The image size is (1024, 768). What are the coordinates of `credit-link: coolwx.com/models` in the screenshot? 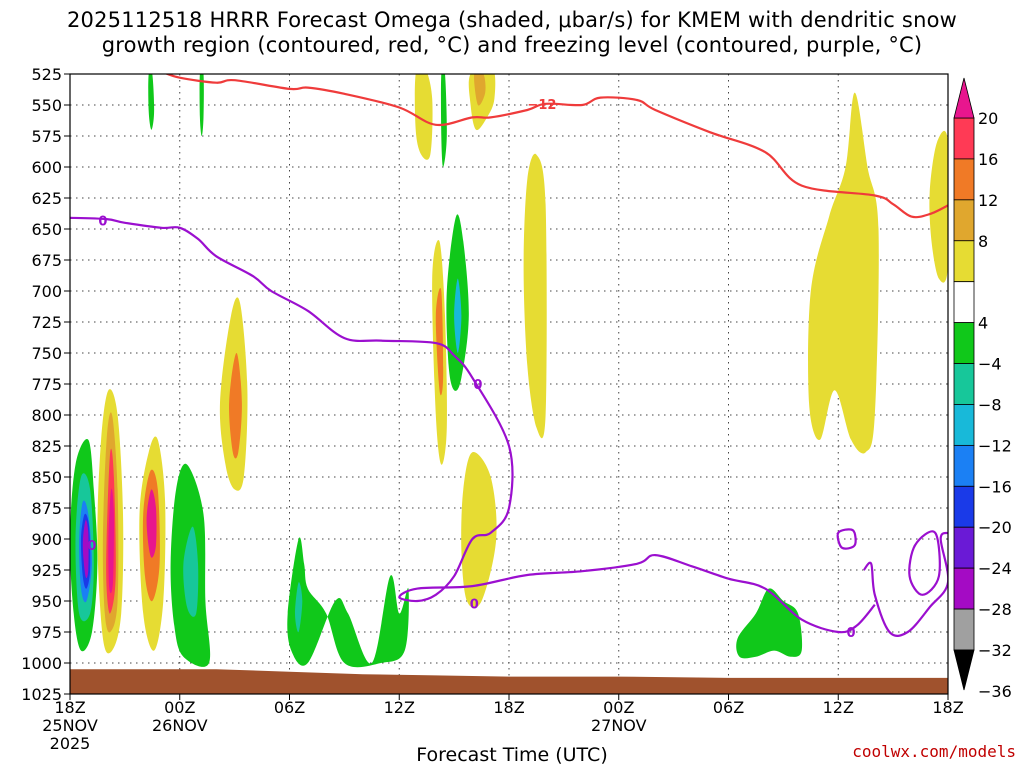 It's located at (934, 751).